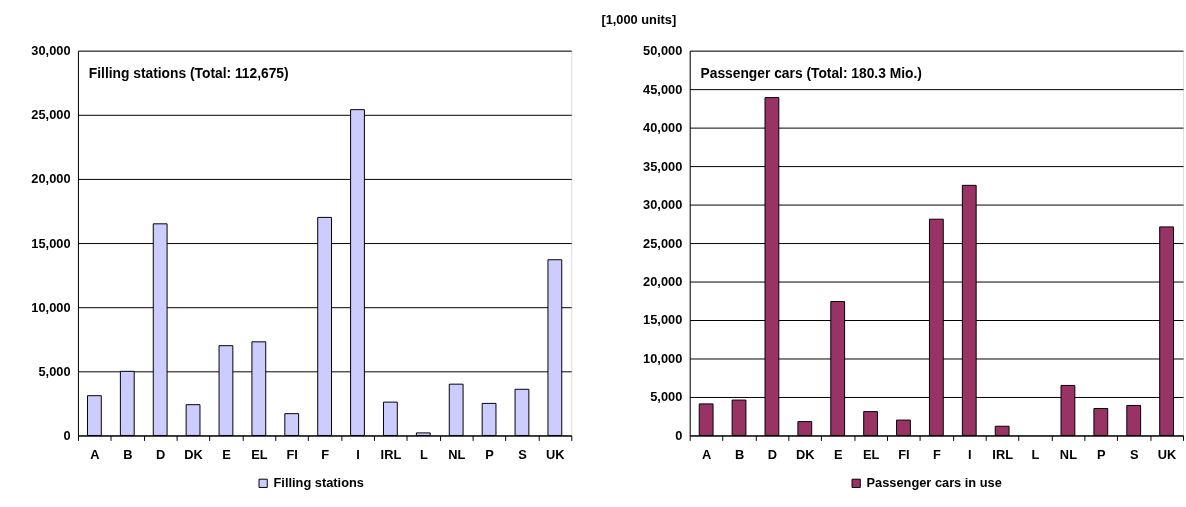  Describe the element at coordinates (663, 128) in the screenshot. I see `y-tick-label: 40,000` at that location.